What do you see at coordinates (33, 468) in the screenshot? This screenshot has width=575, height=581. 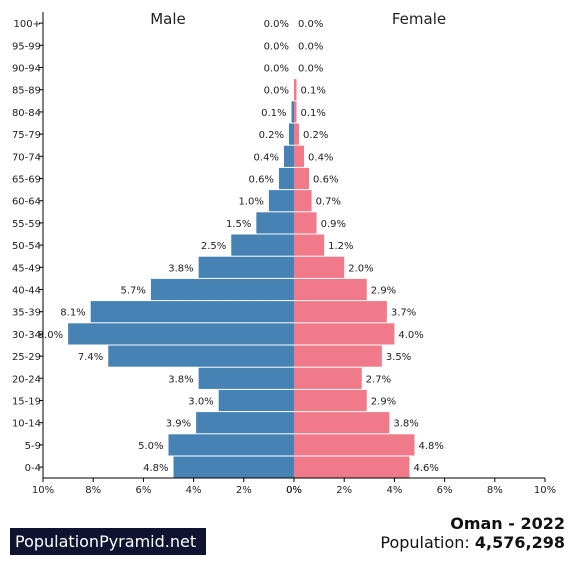 I see `age-group-label: 0-4` at bounding box center [33, 468].